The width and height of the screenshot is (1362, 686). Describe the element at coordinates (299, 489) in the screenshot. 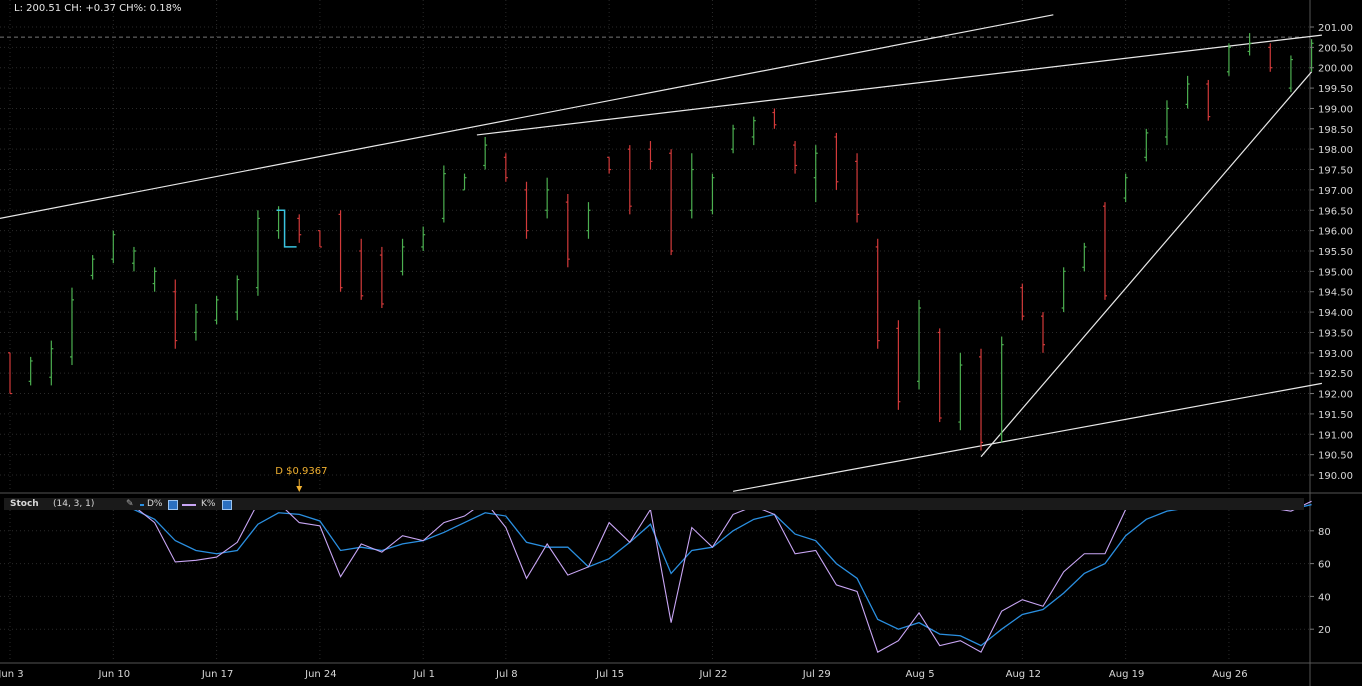

I see `dividend-arrow-icon` at that location.